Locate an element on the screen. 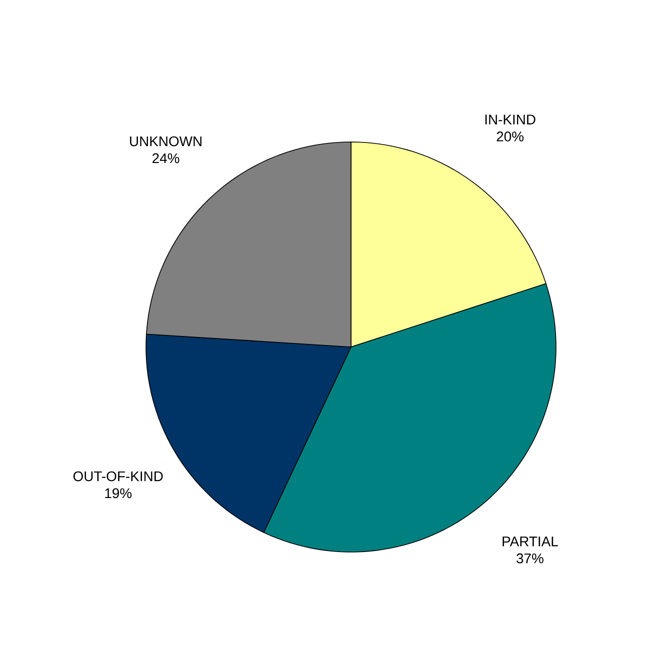 The width and height of the screenshot is (664, 650). slice-label: OUT-OF-KIND is located at coordinates (118, 476).